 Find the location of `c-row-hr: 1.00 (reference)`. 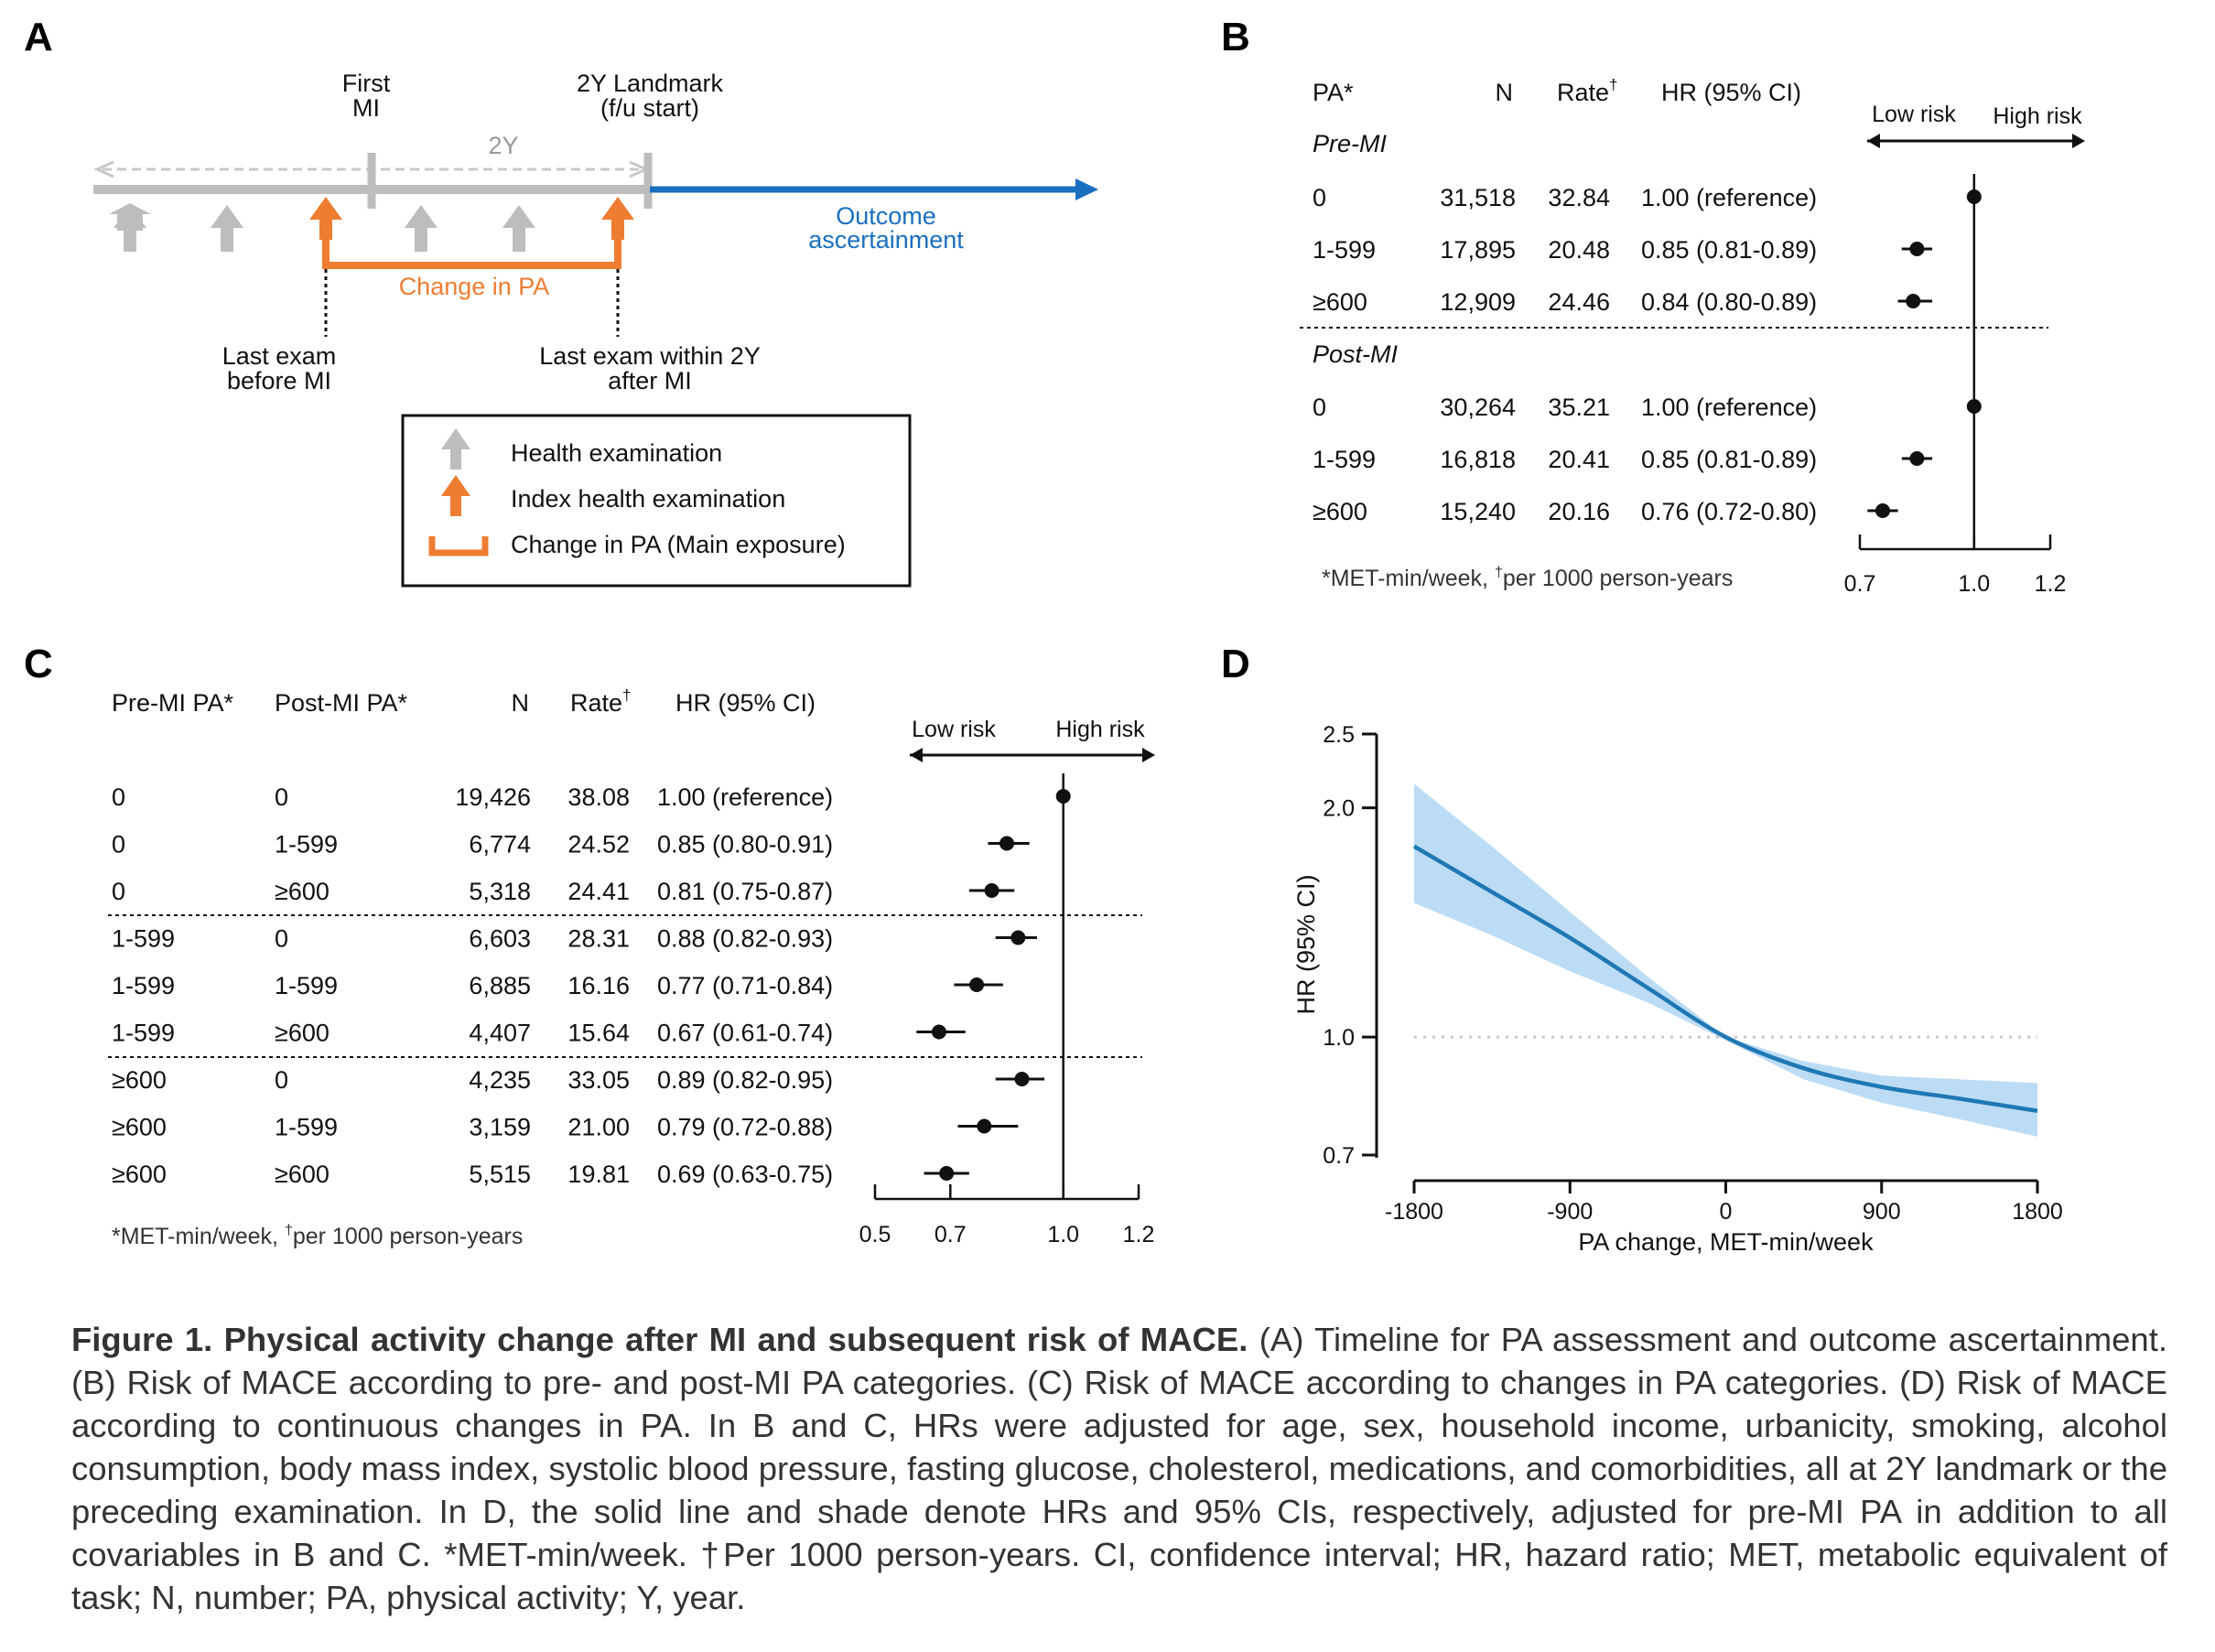

c-row-hr: 1.00 (reference) is located at coordinates (745, 797).